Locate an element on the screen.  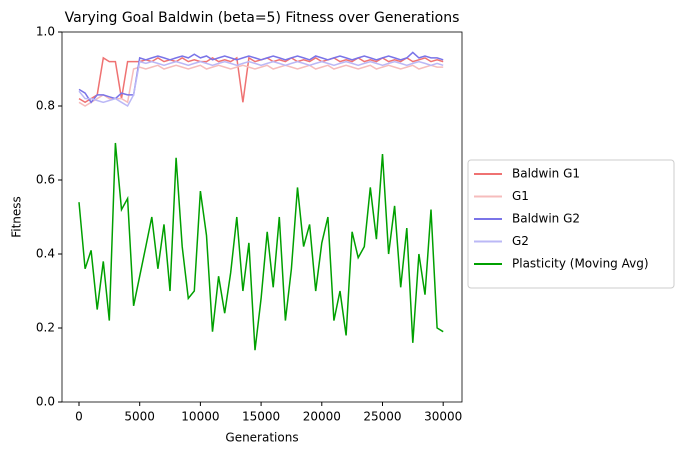
y-tick-label: 0.4 is located at coordinates (45, 254).